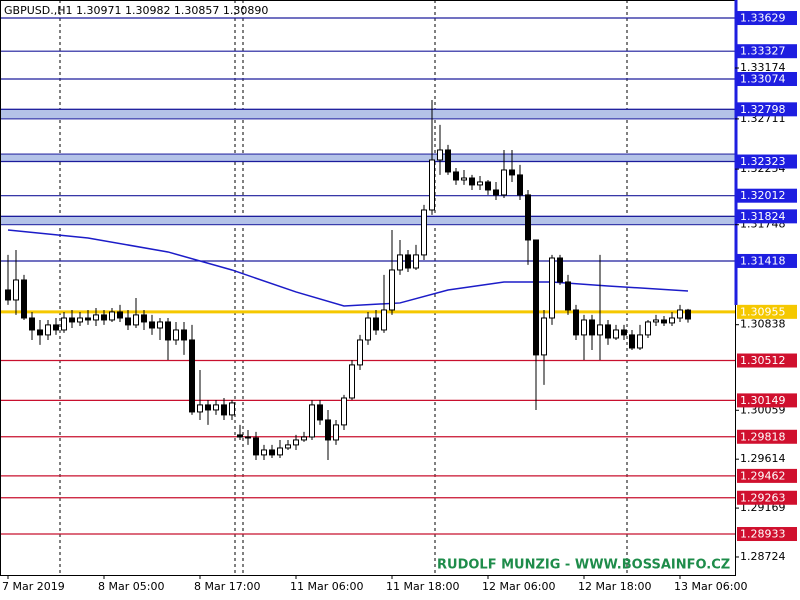 The image size is (800, 600). What do you see at coordinates (348, 268) in the screenshot?
I see `moving-average` at bounding box center [348, 268].